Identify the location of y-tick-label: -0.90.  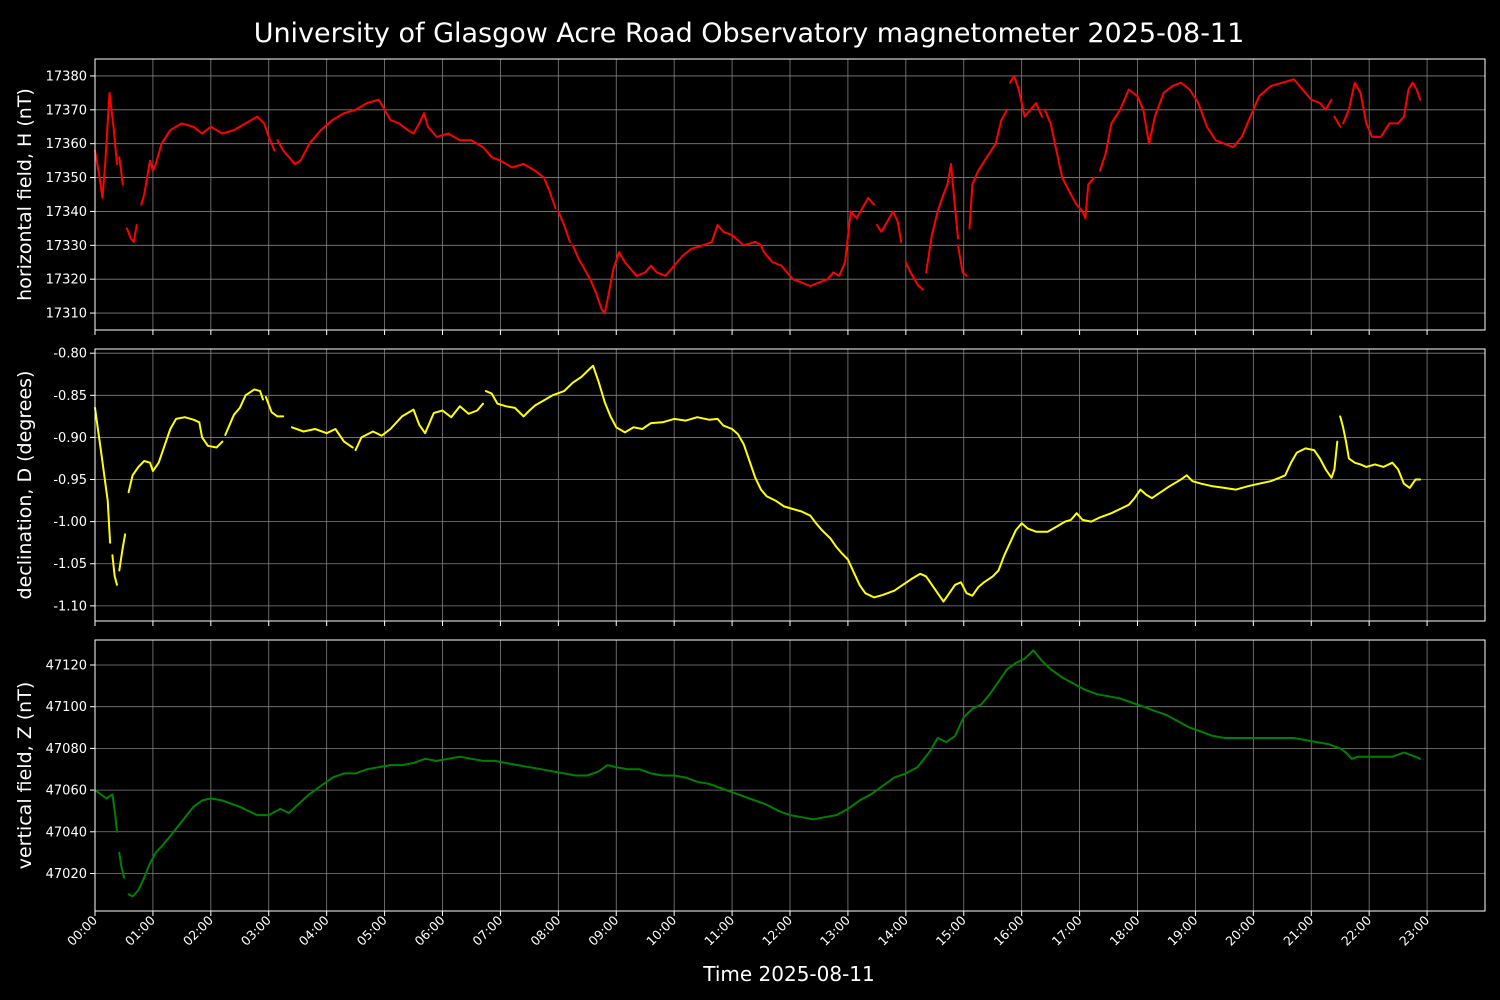
(70, 438).